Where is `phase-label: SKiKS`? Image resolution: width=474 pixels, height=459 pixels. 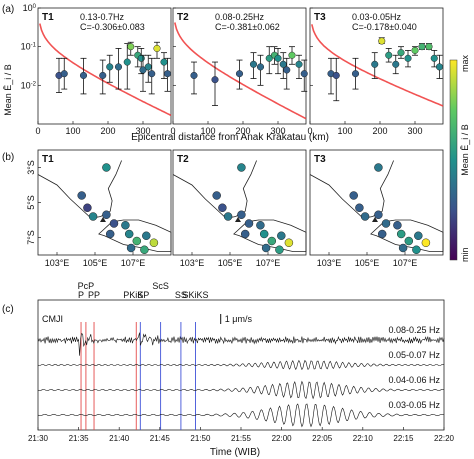
phase-label: SKiKS is located at coordinates (196, 295).